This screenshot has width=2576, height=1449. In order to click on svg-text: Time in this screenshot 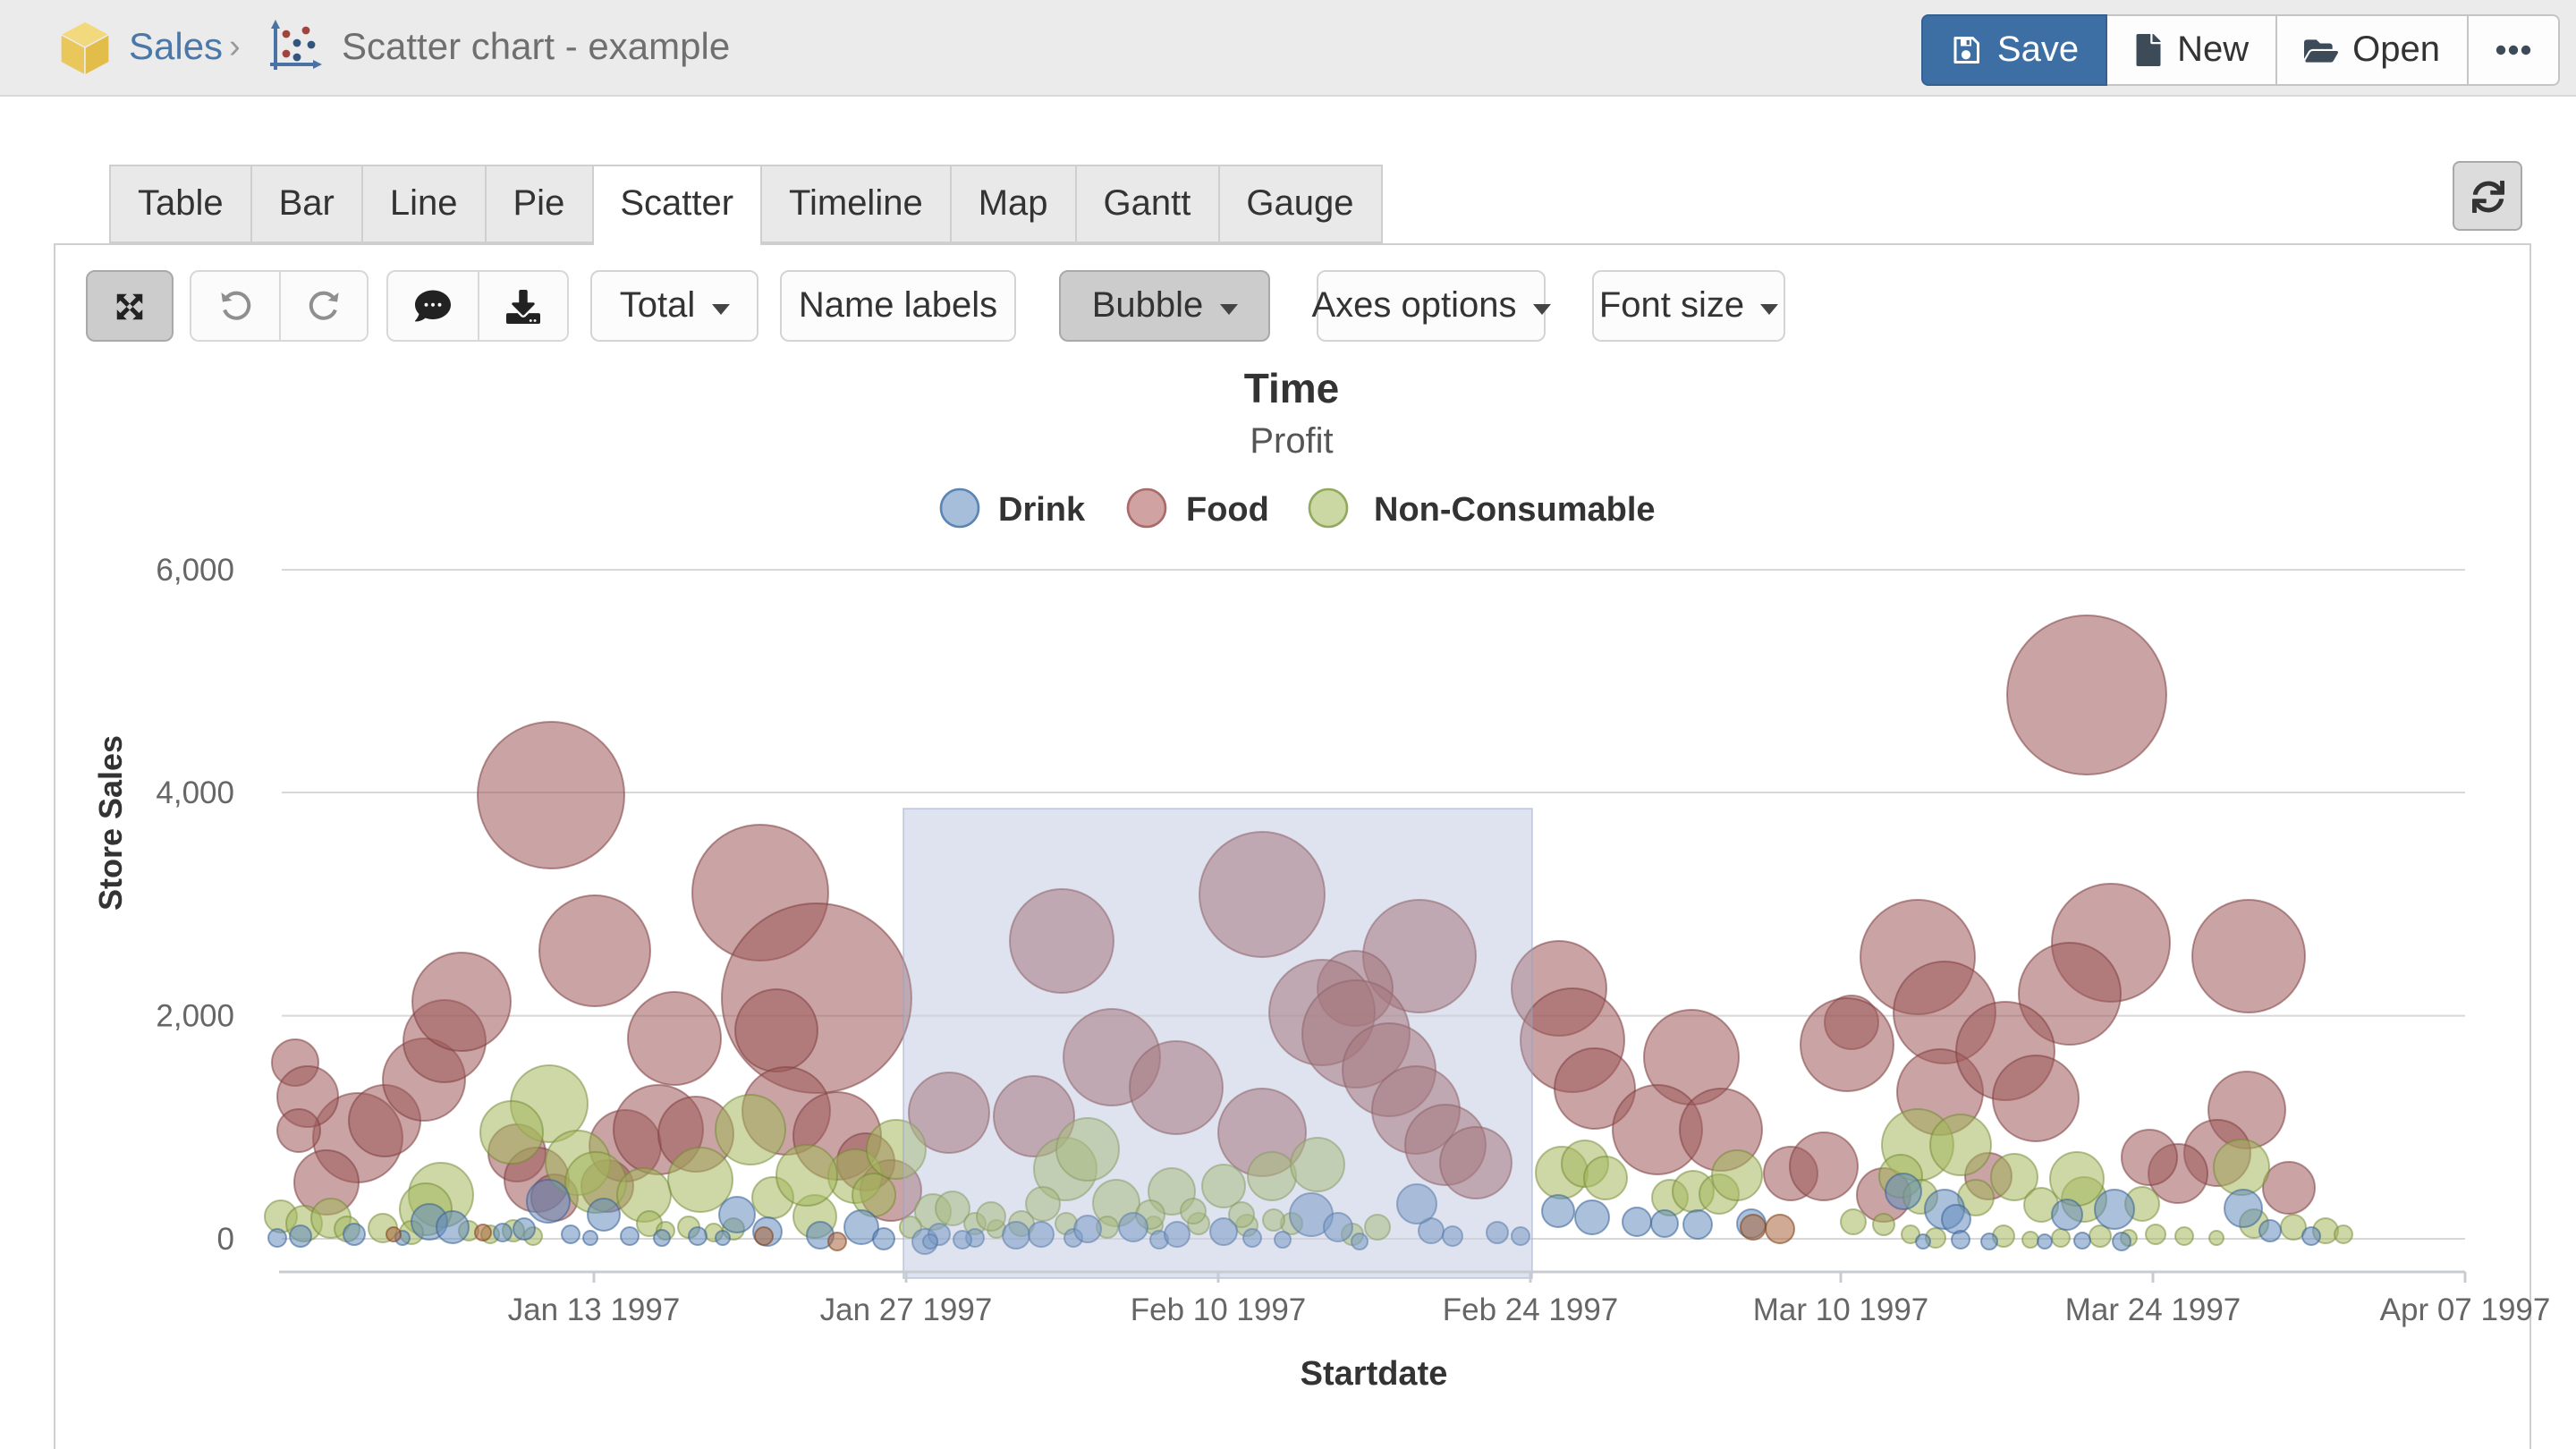, I will do `click(1292, 388)`.